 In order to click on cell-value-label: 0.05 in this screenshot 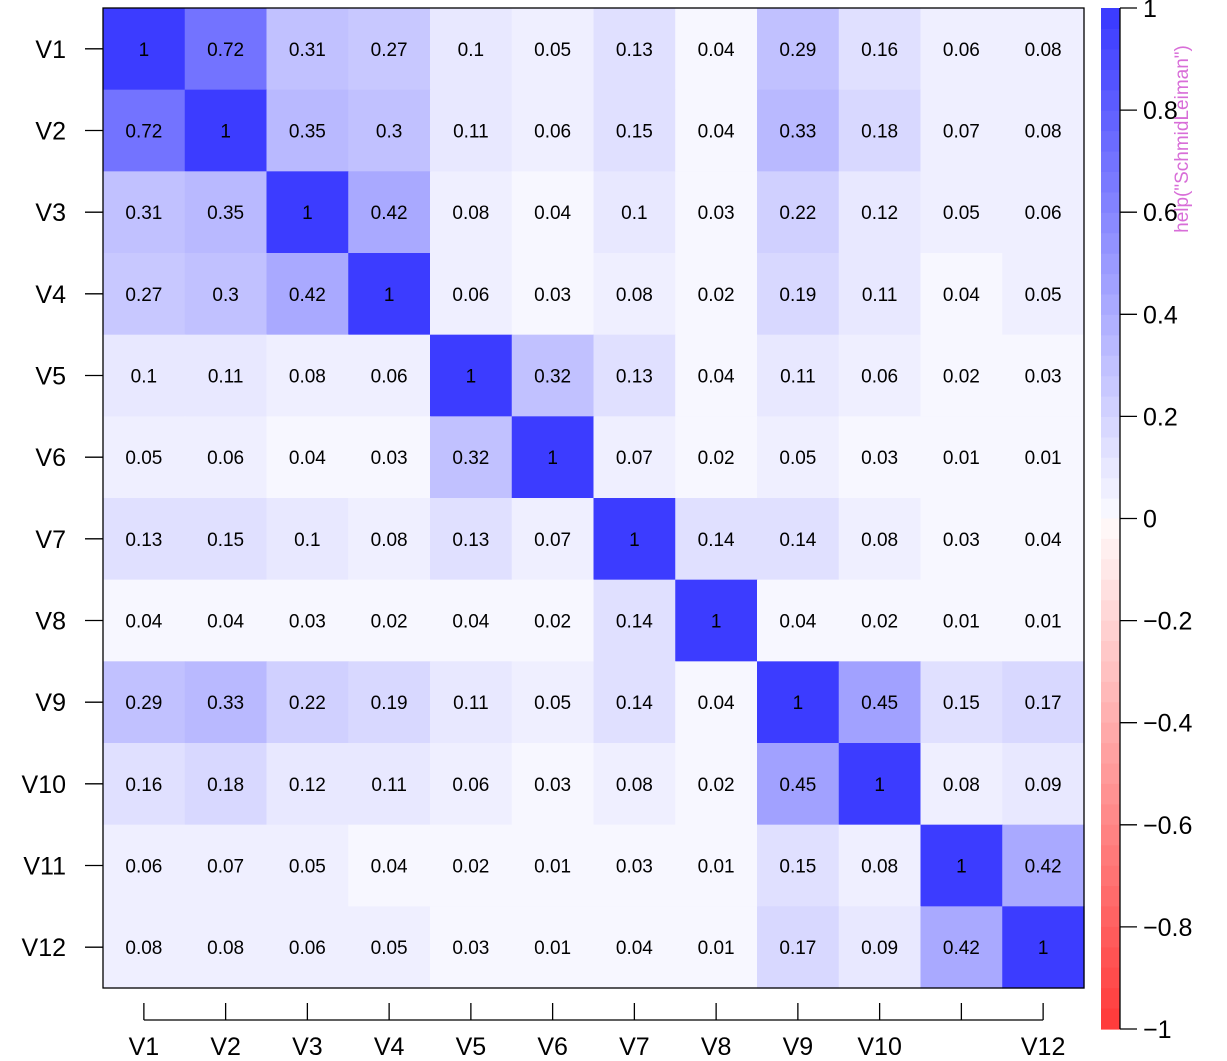, I will do `click(552, 703)`.